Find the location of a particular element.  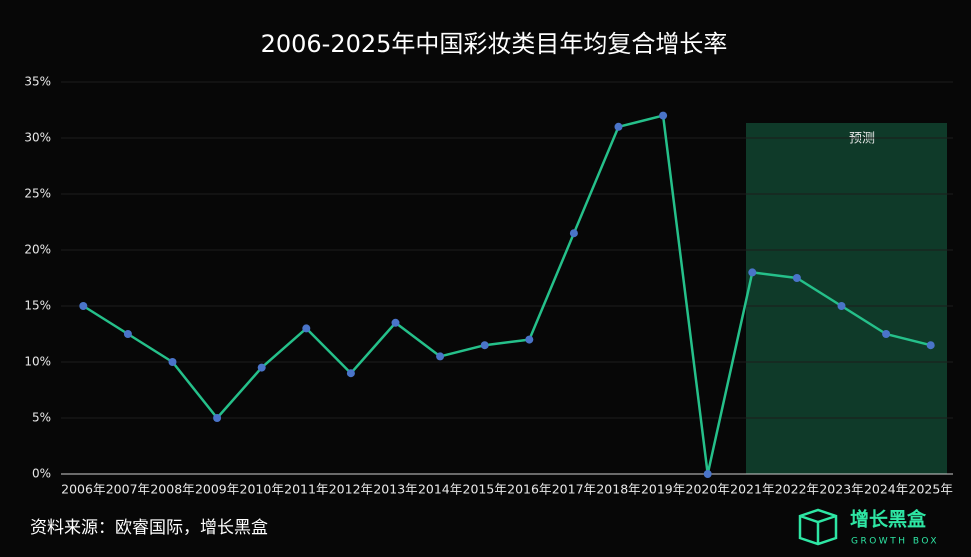

x-tick-label: 2011年 is located at coordinates (306, 489).